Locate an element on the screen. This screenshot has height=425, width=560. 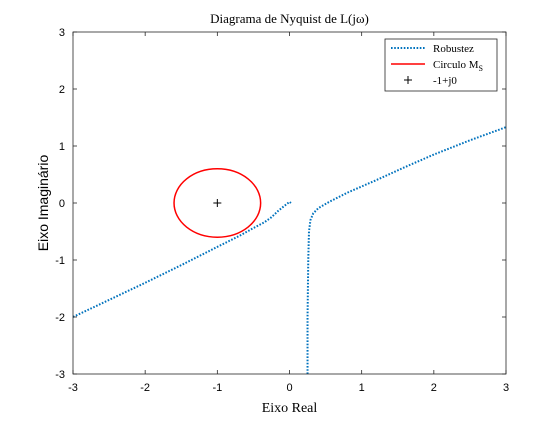
x-tick-label: 1 is located at coordinates (362, 388).